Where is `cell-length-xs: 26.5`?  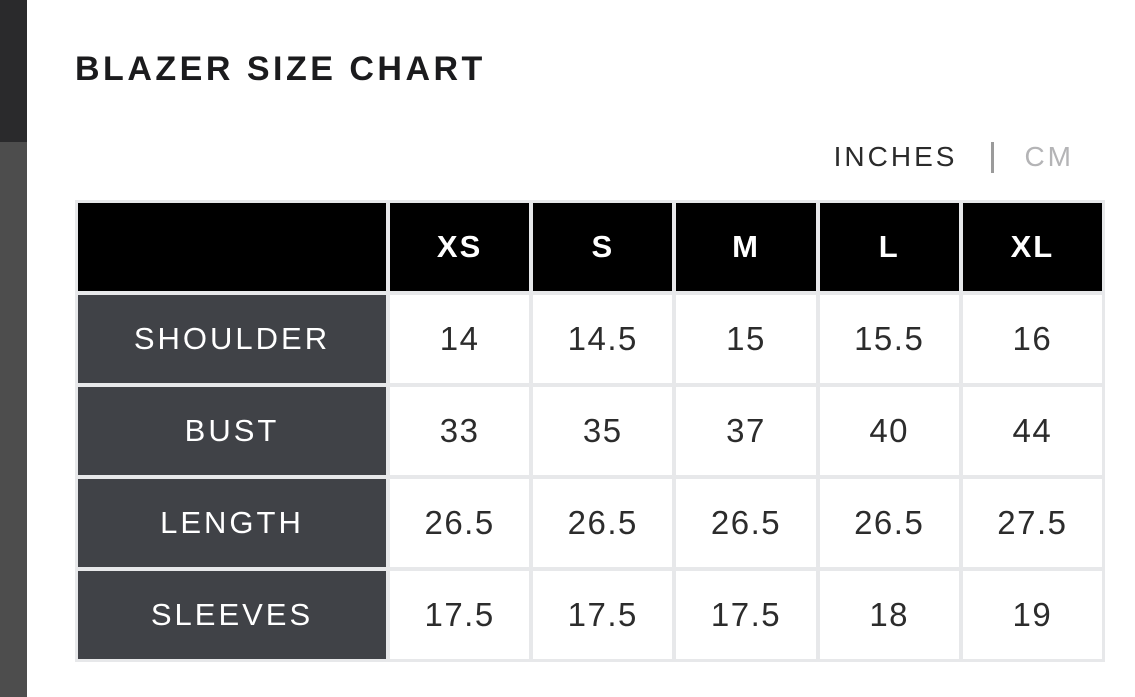 cell-length-xs: 26.5 is located at coordinates (460, 523).